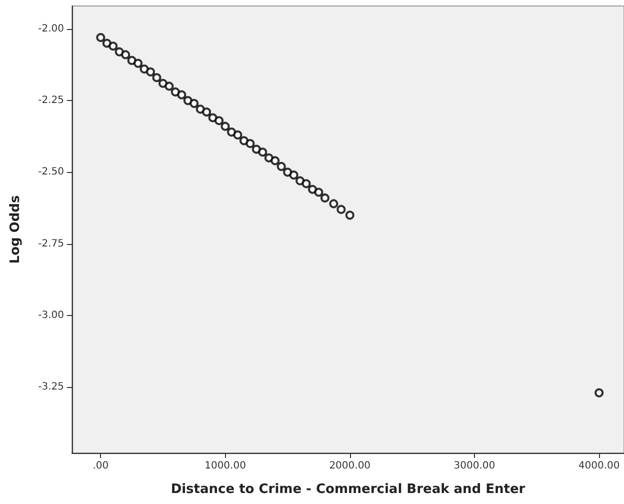 The height and width of the screenshot is (504, 624). What do you see at coordinates (599, 466) in the screenshot?
I see `x-tick-label: 4000.00` at bounding box center [599, 466].